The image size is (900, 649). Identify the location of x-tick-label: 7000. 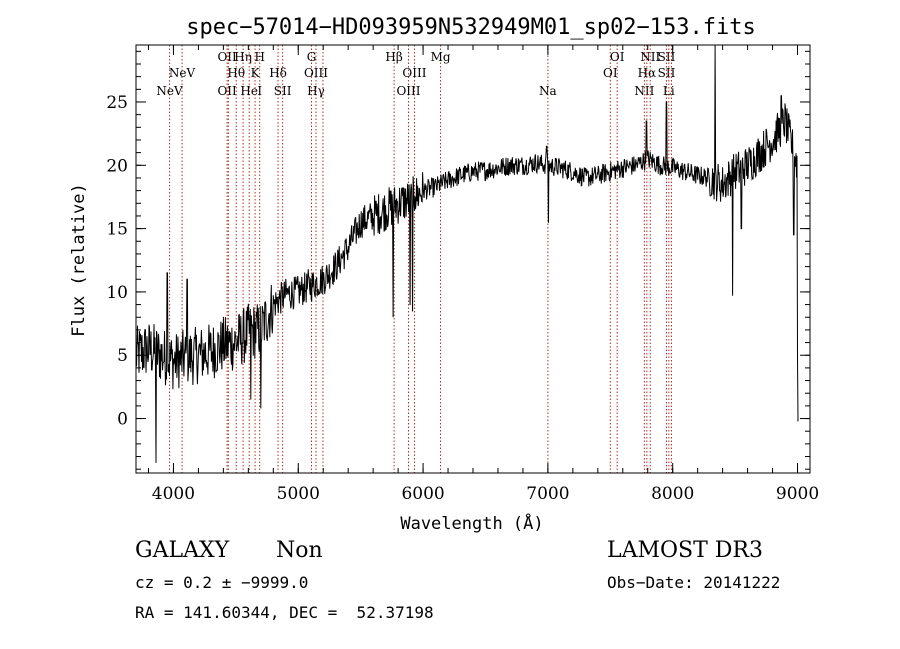
(547, 494).